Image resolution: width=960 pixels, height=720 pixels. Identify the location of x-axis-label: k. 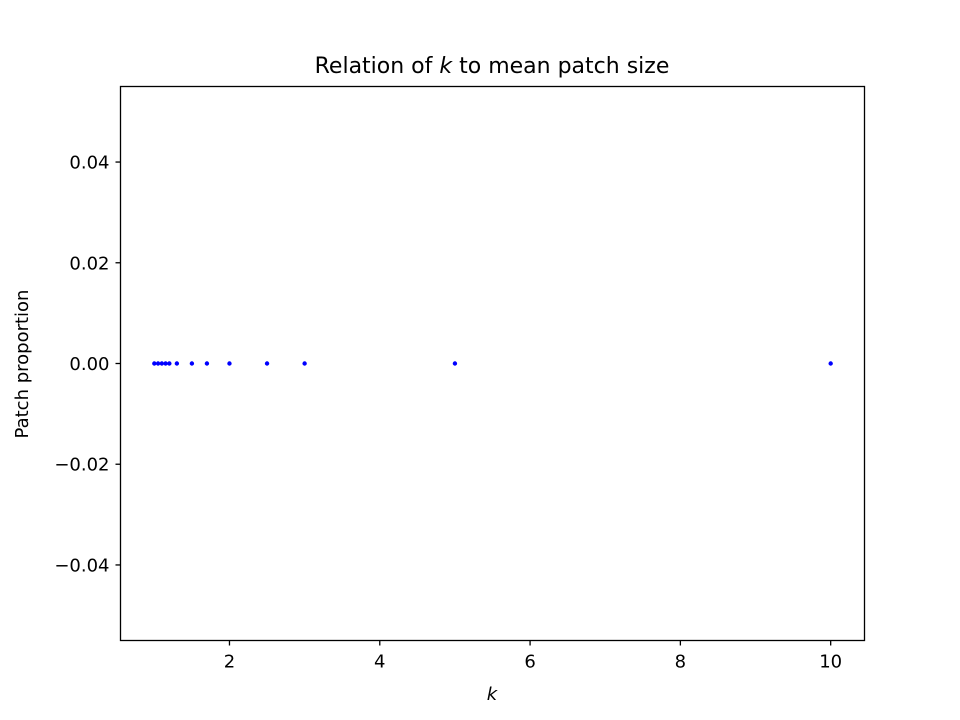
(493, 694).